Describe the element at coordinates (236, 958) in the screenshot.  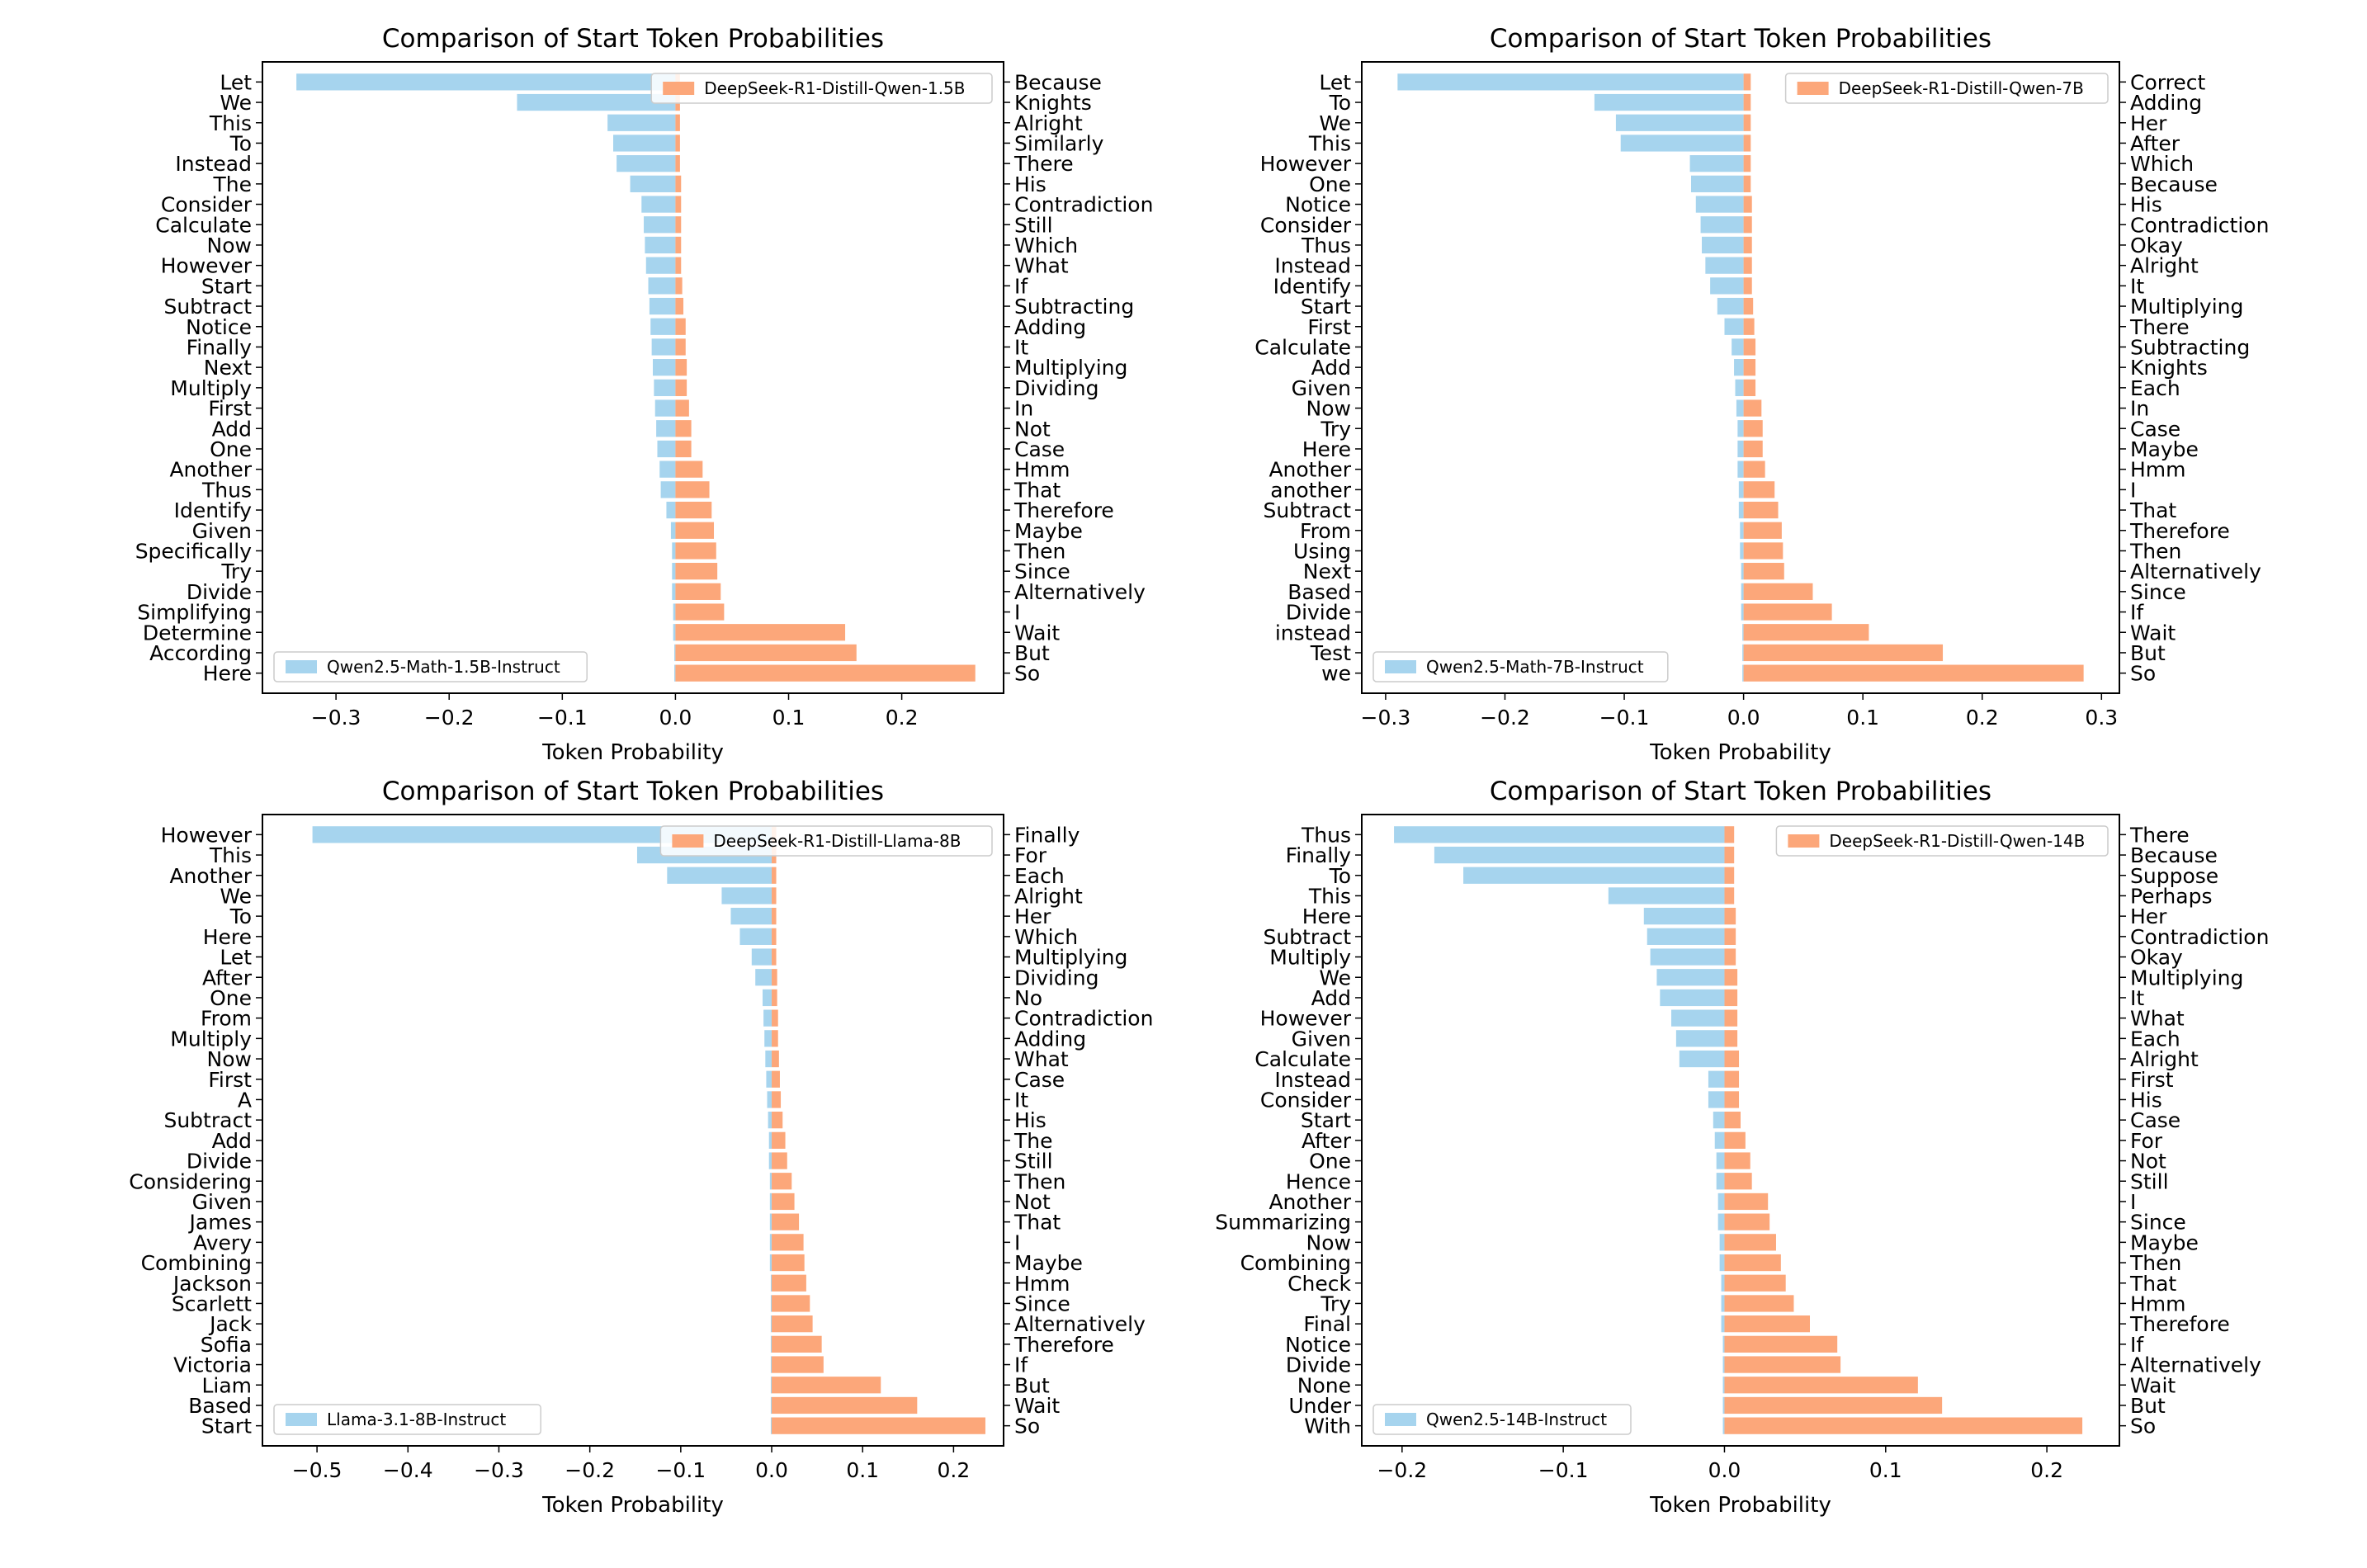
I see `ytick-label-left: Let` at that location.